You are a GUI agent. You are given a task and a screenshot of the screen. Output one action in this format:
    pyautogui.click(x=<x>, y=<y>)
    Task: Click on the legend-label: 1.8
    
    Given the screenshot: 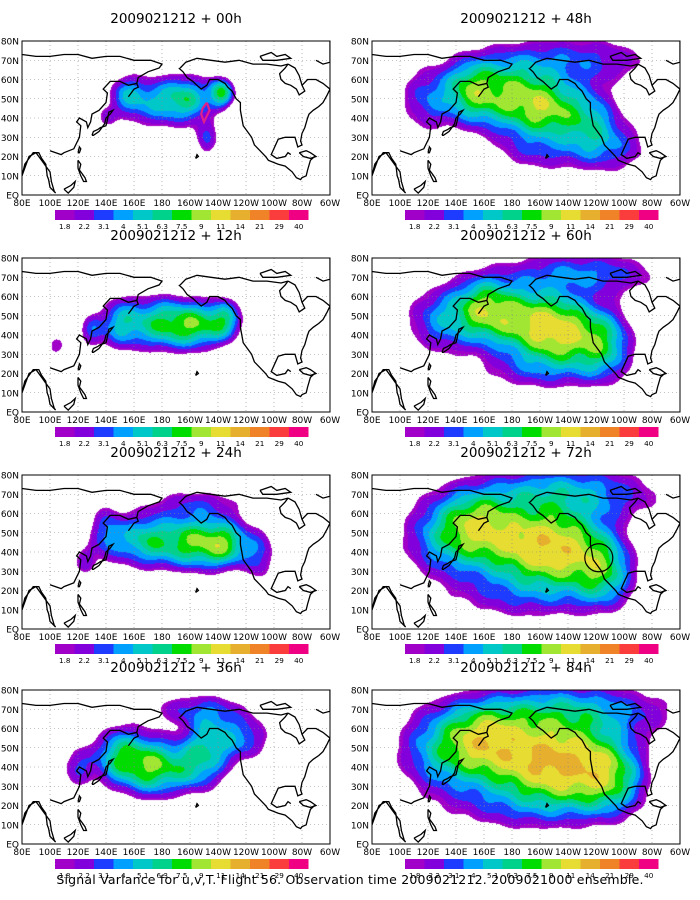 What is the action you would take?
    pyautogui.click(x=65, y=875)
    